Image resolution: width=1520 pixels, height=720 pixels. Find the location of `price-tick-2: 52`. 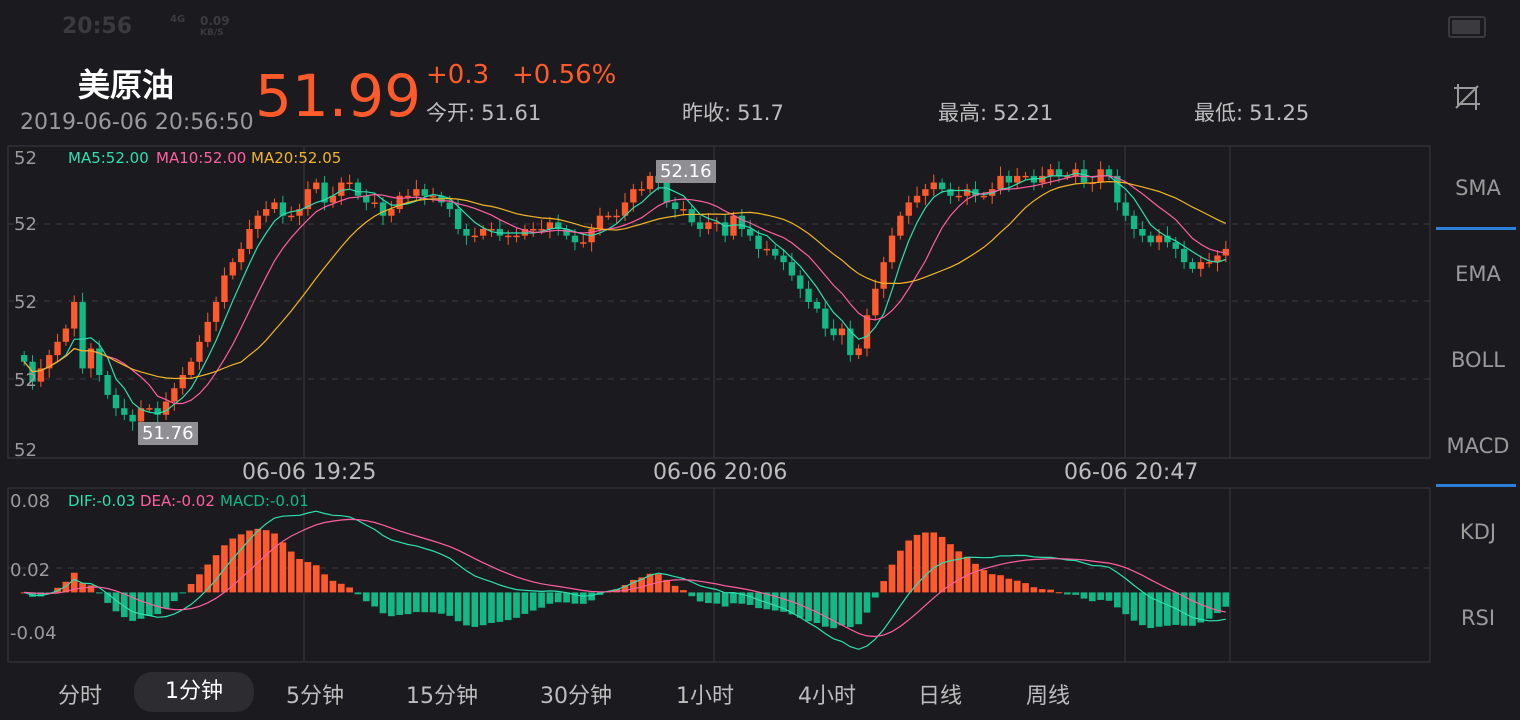

price-tick-2: 52 is located at coordinates (25, 224).